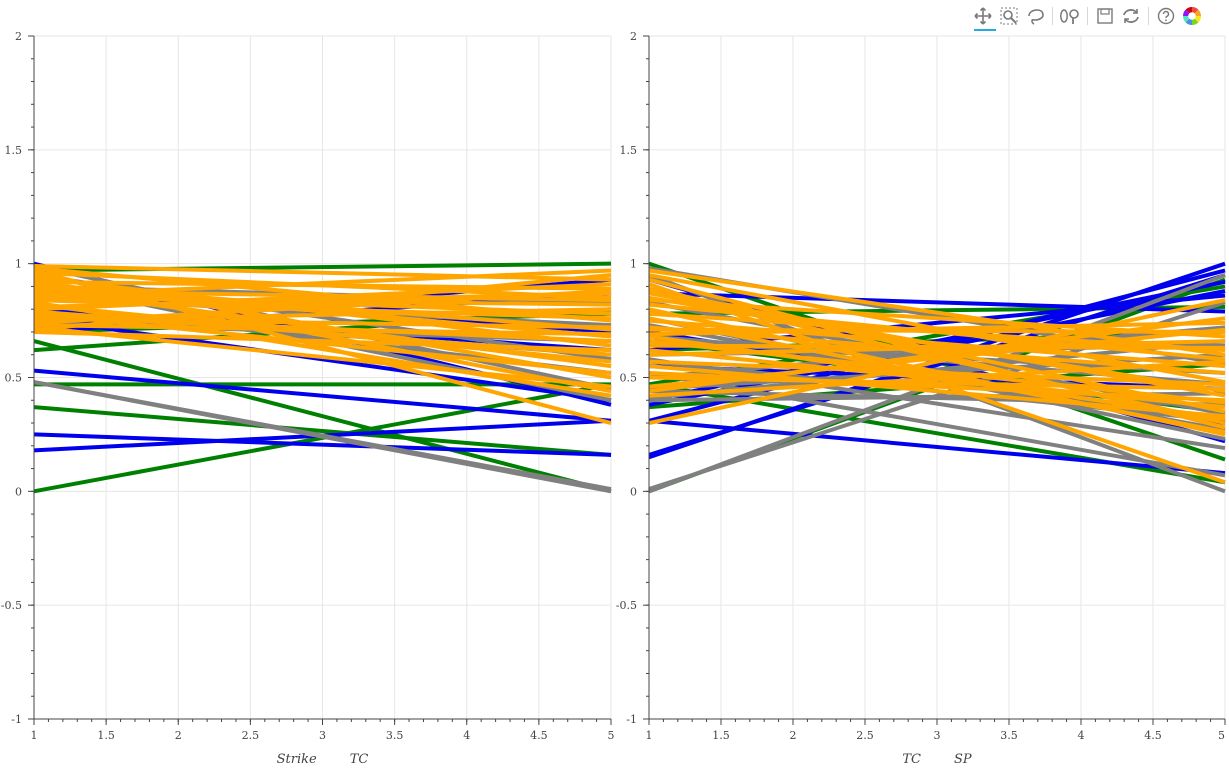  Describe the element at coordinates (1131, 16) in the screenshot. I see `reset-tool-icon` at that location.